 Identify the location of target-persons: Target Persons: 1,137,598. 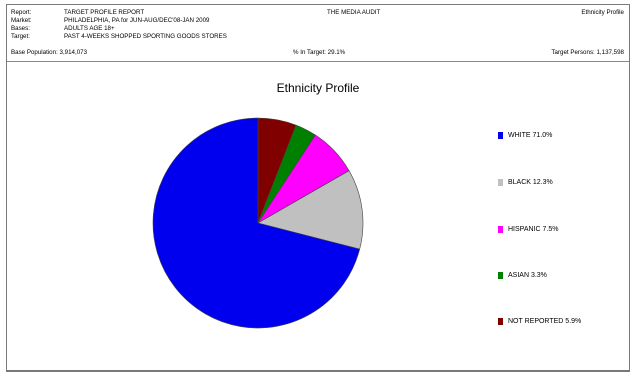
(587, 52).